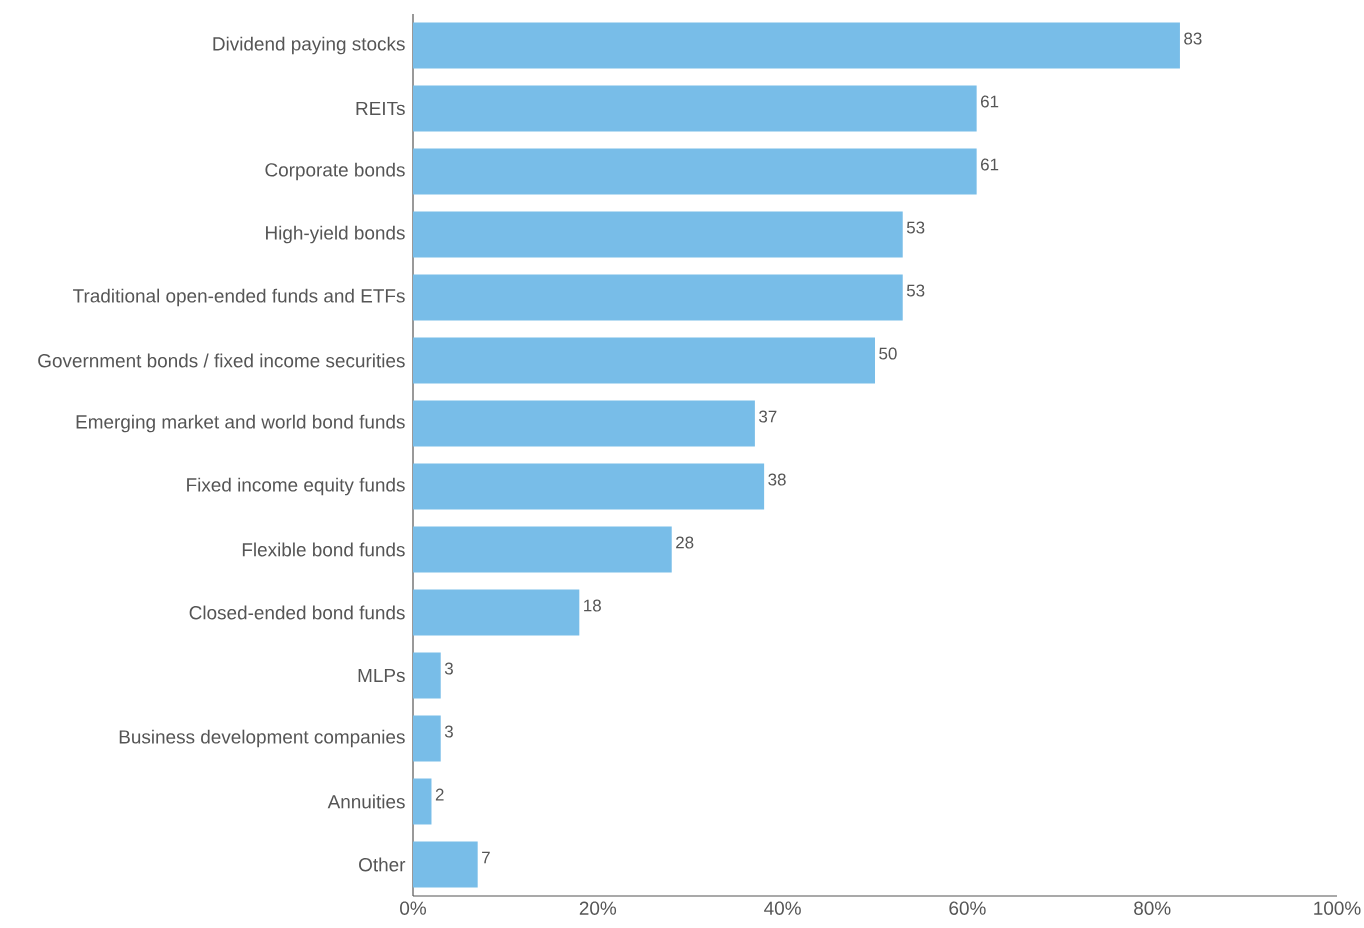  Describe the element at coordinates (240, 423) in the screenshot. I see `y-tick-label: Emerging market and world bond funds` at that location.